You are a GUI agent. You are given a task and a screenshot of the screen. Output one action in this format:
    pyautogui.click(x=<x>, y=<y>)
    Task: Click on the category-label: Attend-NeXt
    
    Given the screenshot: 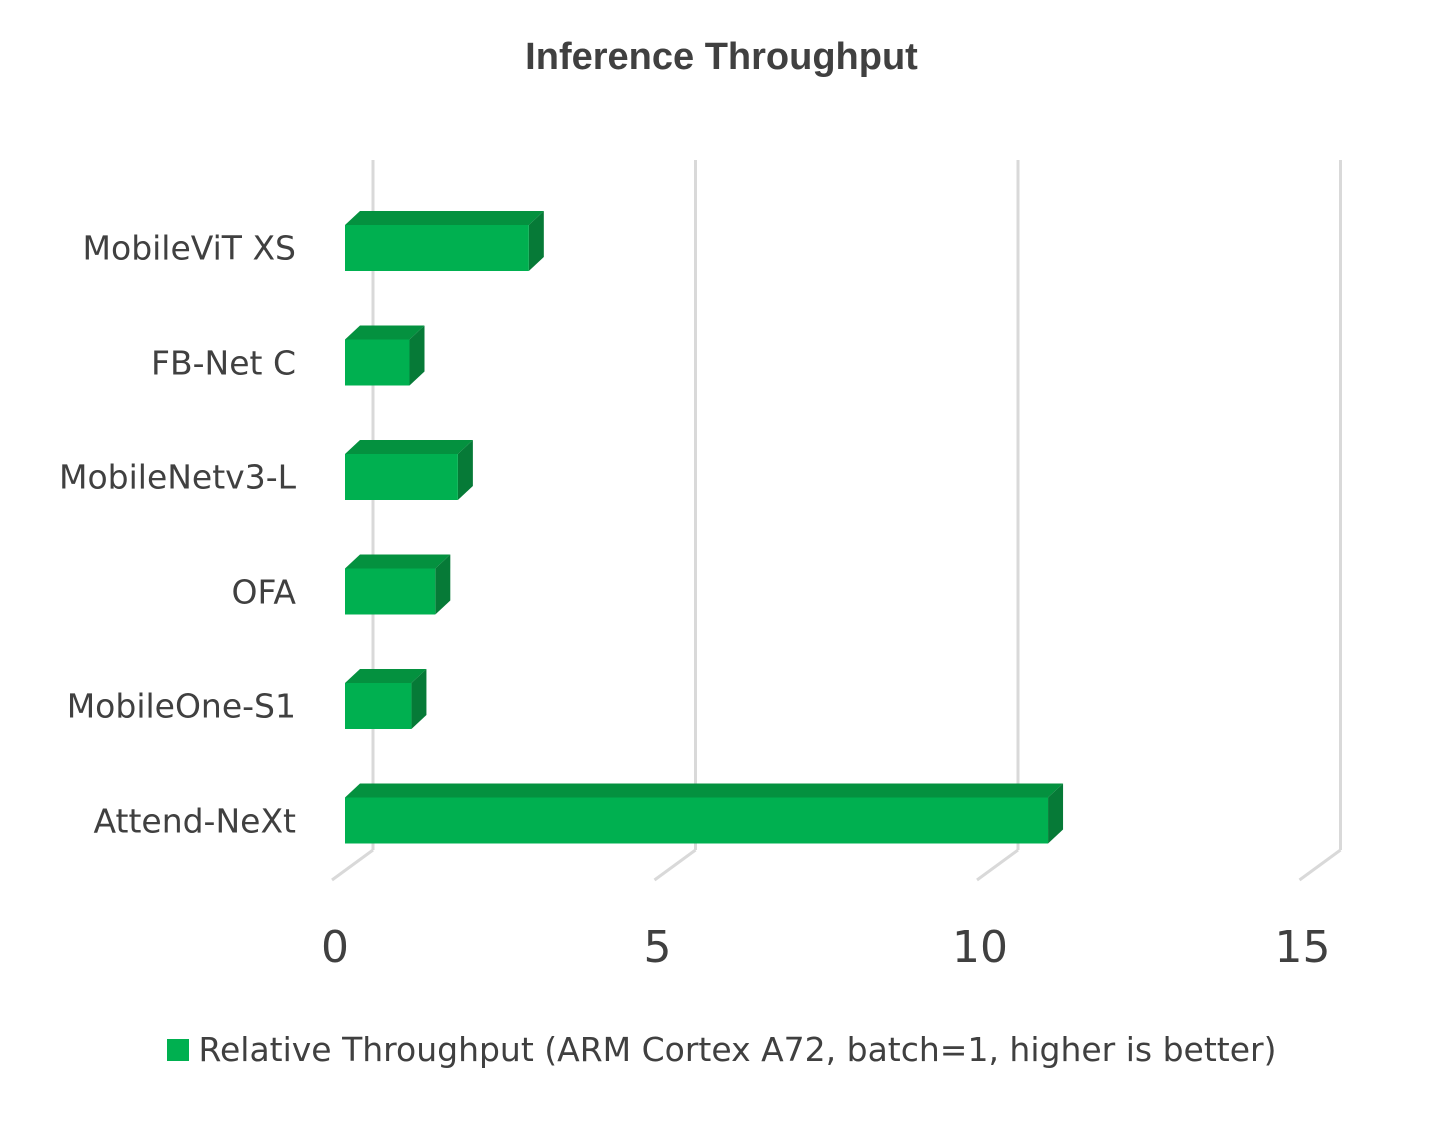 What is the action you would take?
    pyautogui.click(x=194, y=820)
    